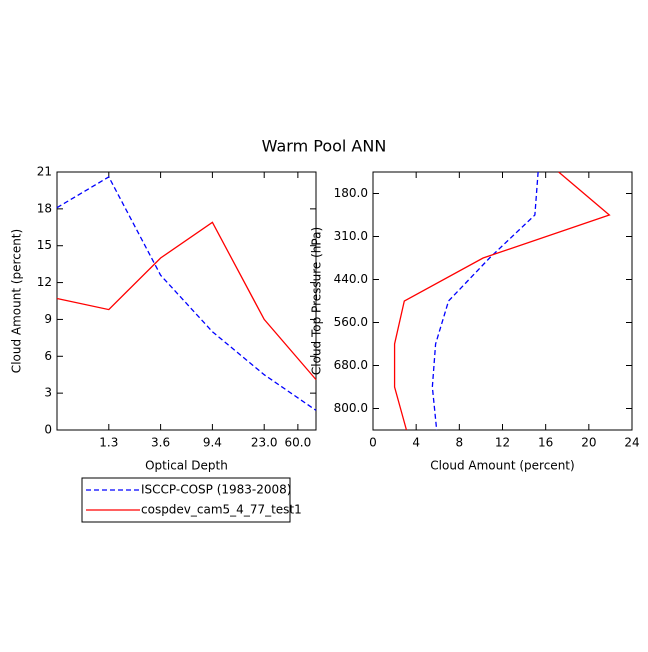  What do you see at coordinates (298, 443) in the screenshot?
I see `x-tick-label: 60.0` at bounding box center [298, 443].